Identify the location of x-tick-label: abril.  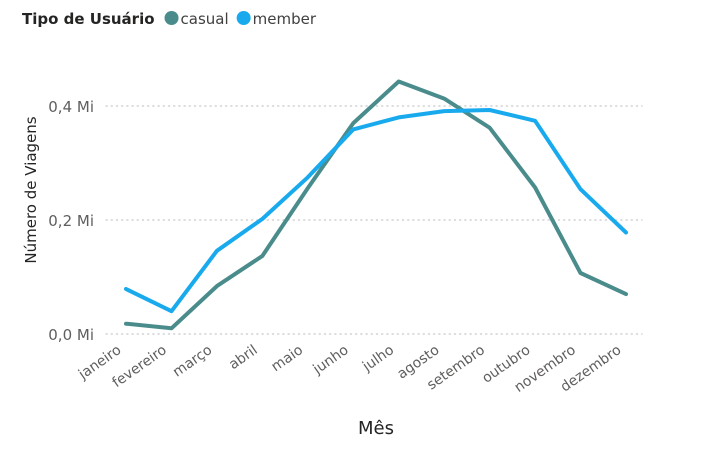
(243, 357).